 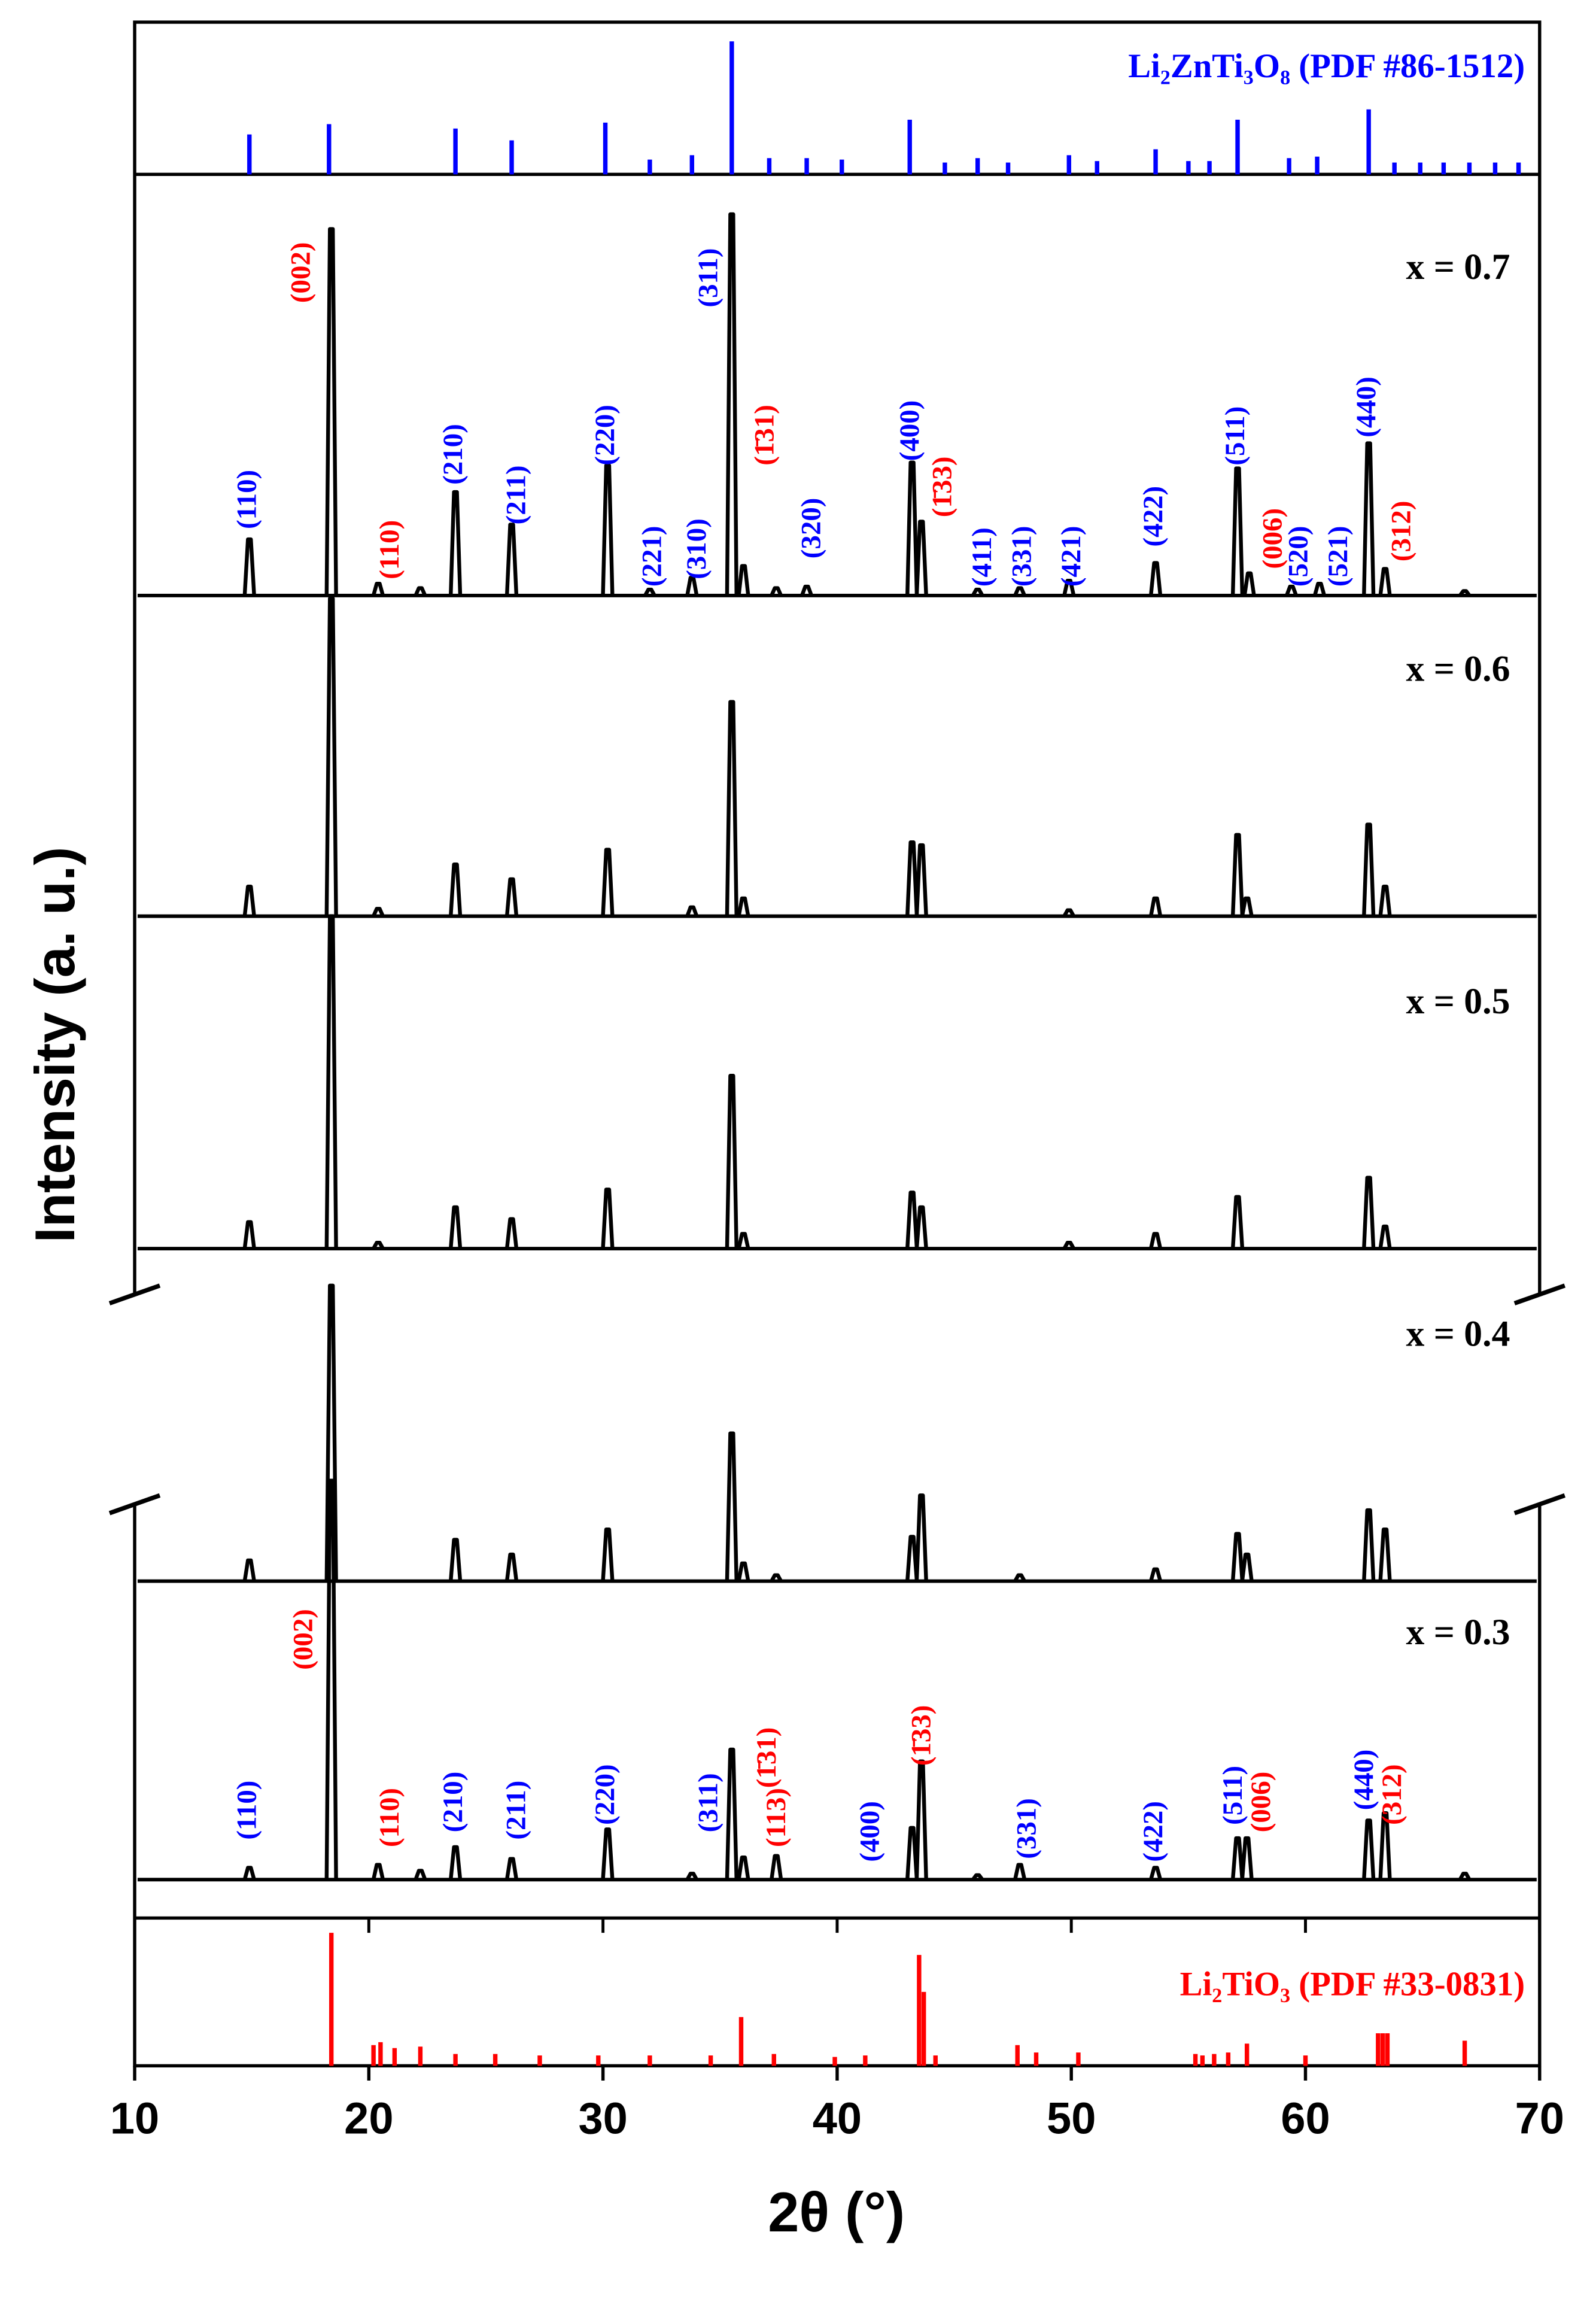 What do you see at coordinates (777, 1817) in the screenshot?
I see `hkl-label: (113)` at bounding box center [777, 1817].